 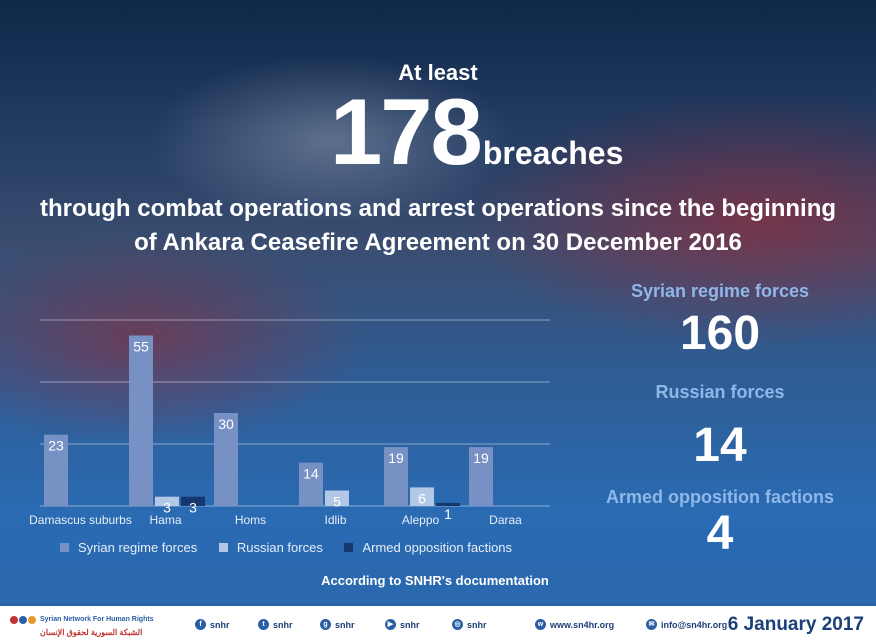 I want to click on legend-item-regime: Syrian regime forces, so click(x=128, y=547).